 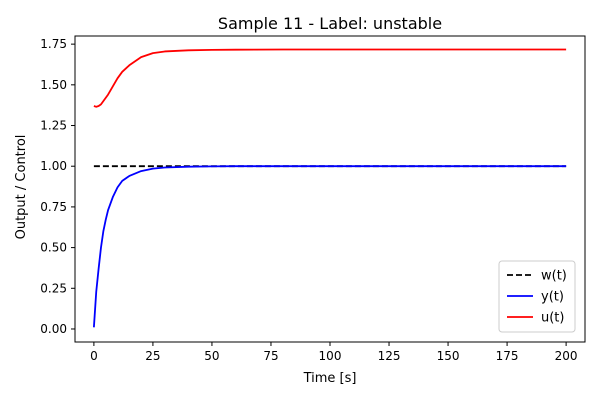 I want to click on y-tick-label: 1.50, so click(x=53, y=85).